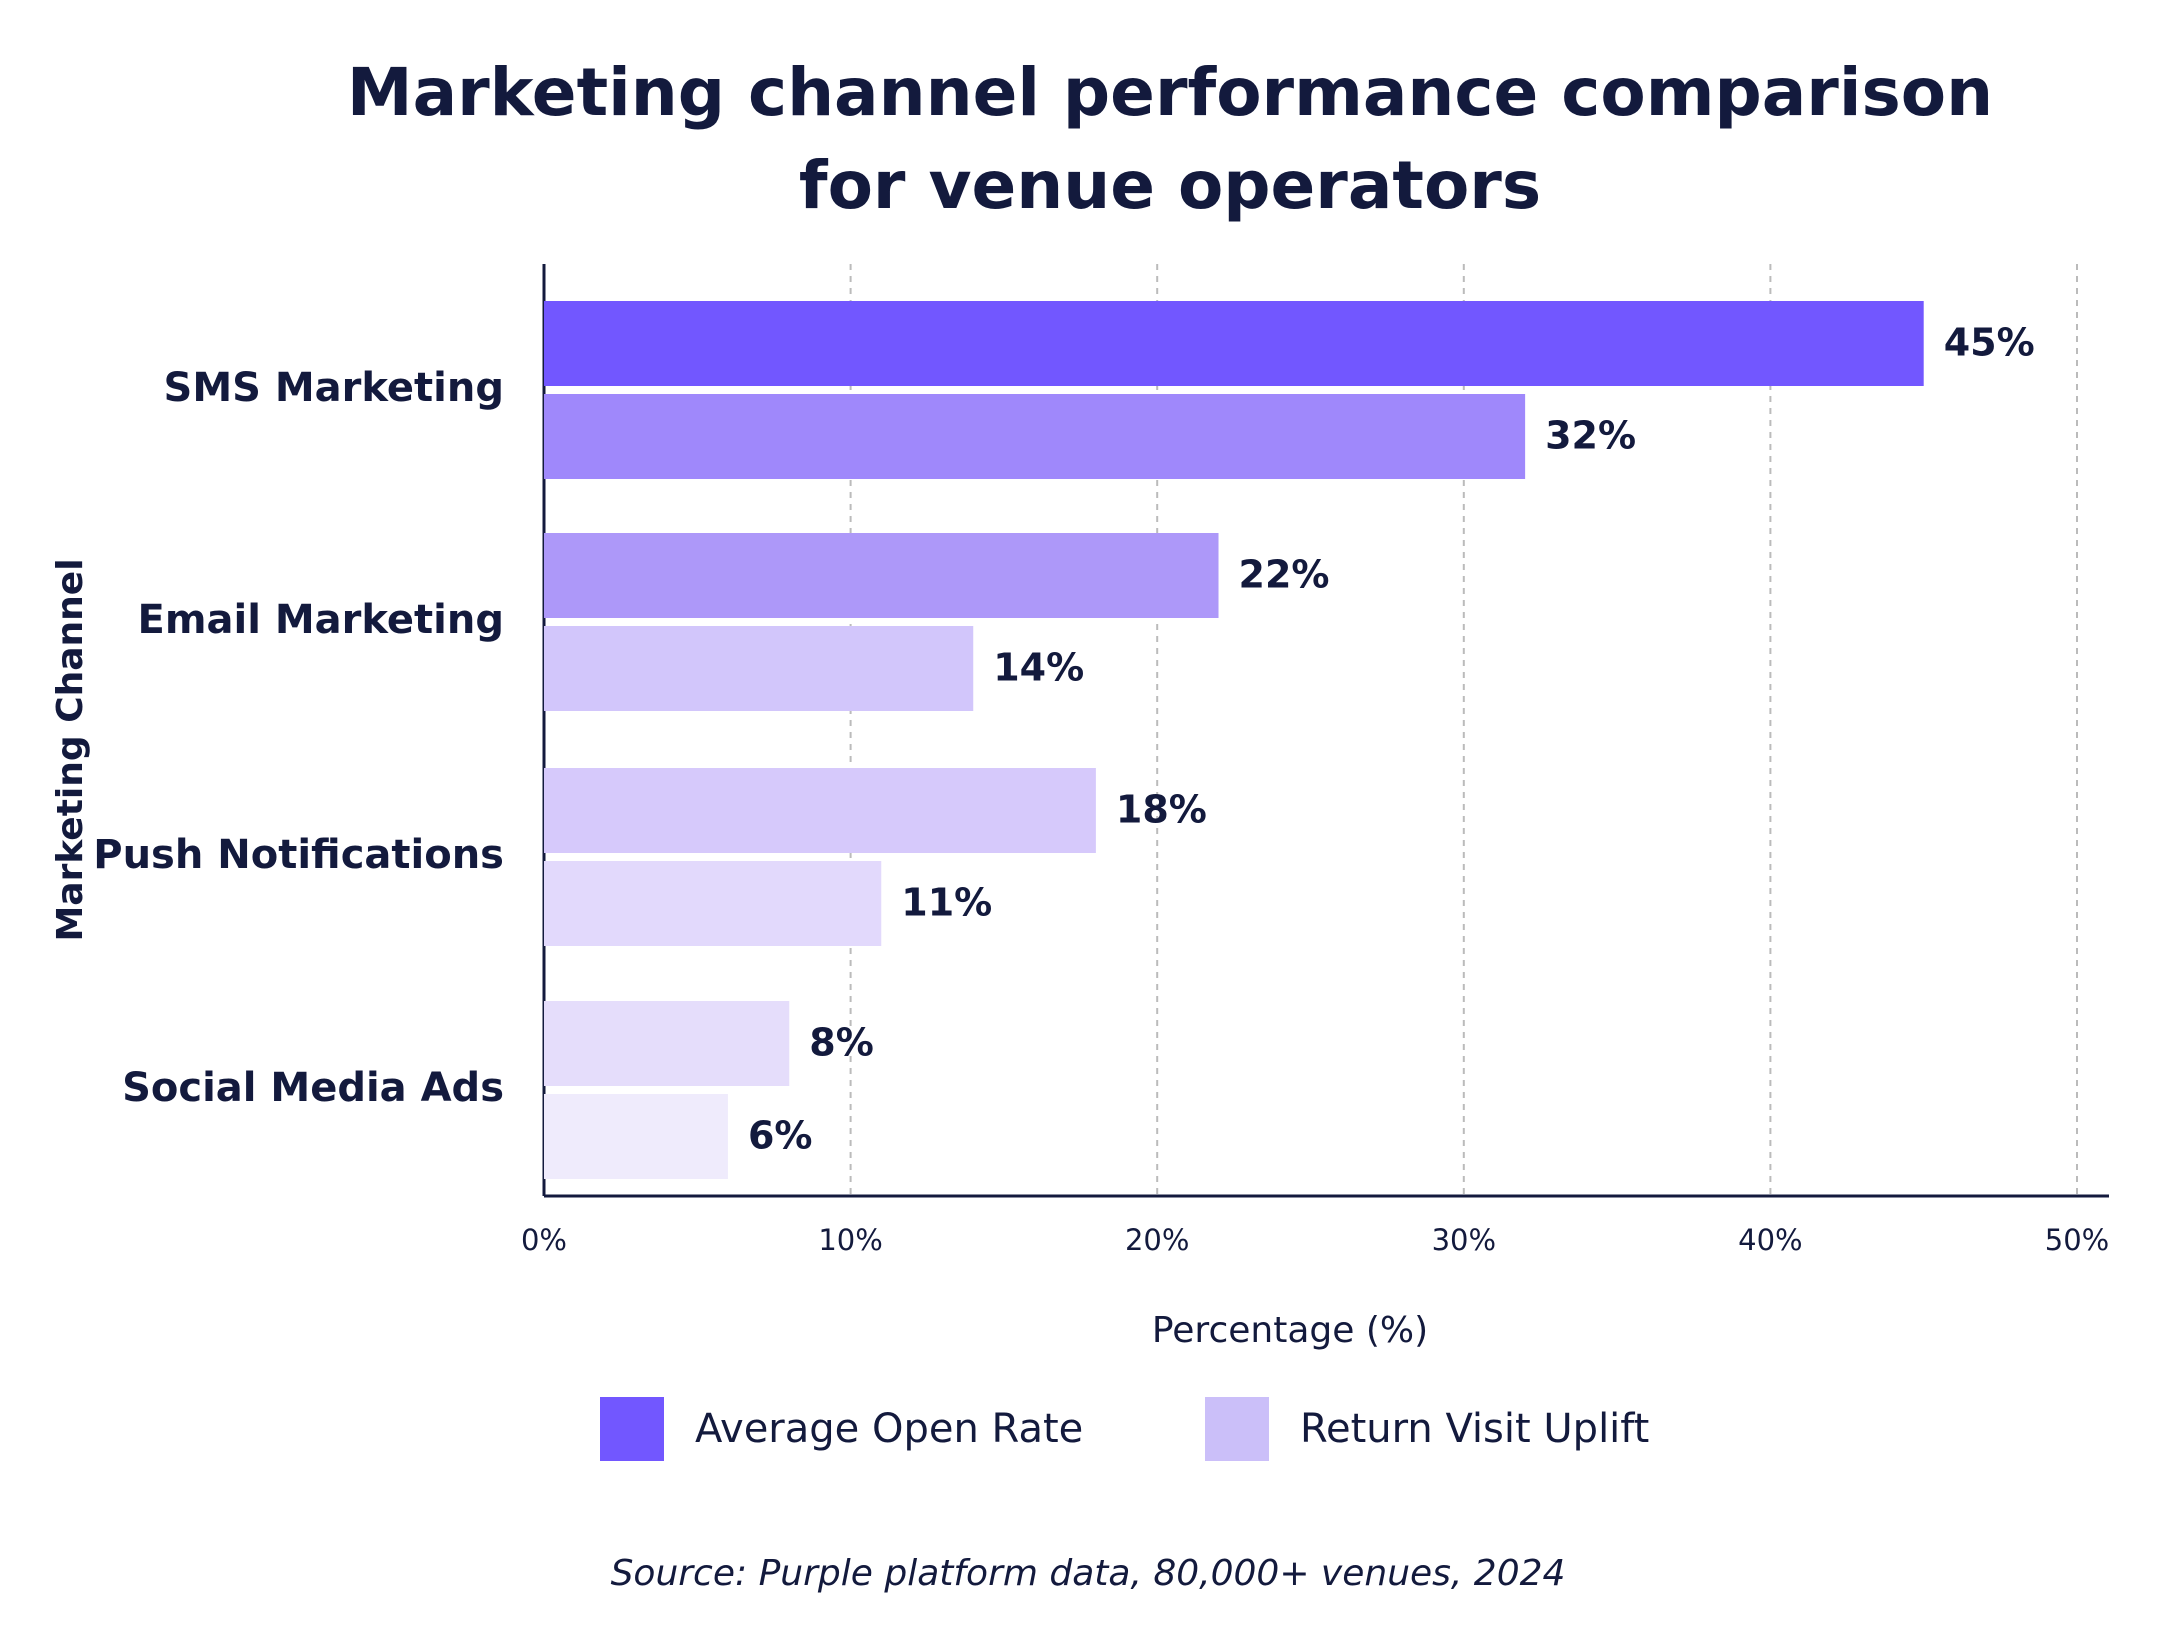 The height and width of the screenshot is (1632, 2176). Describe the element at coordinates (298, 855) in the screenshot. I see `y-tick-label: Push Notifications` at that location.